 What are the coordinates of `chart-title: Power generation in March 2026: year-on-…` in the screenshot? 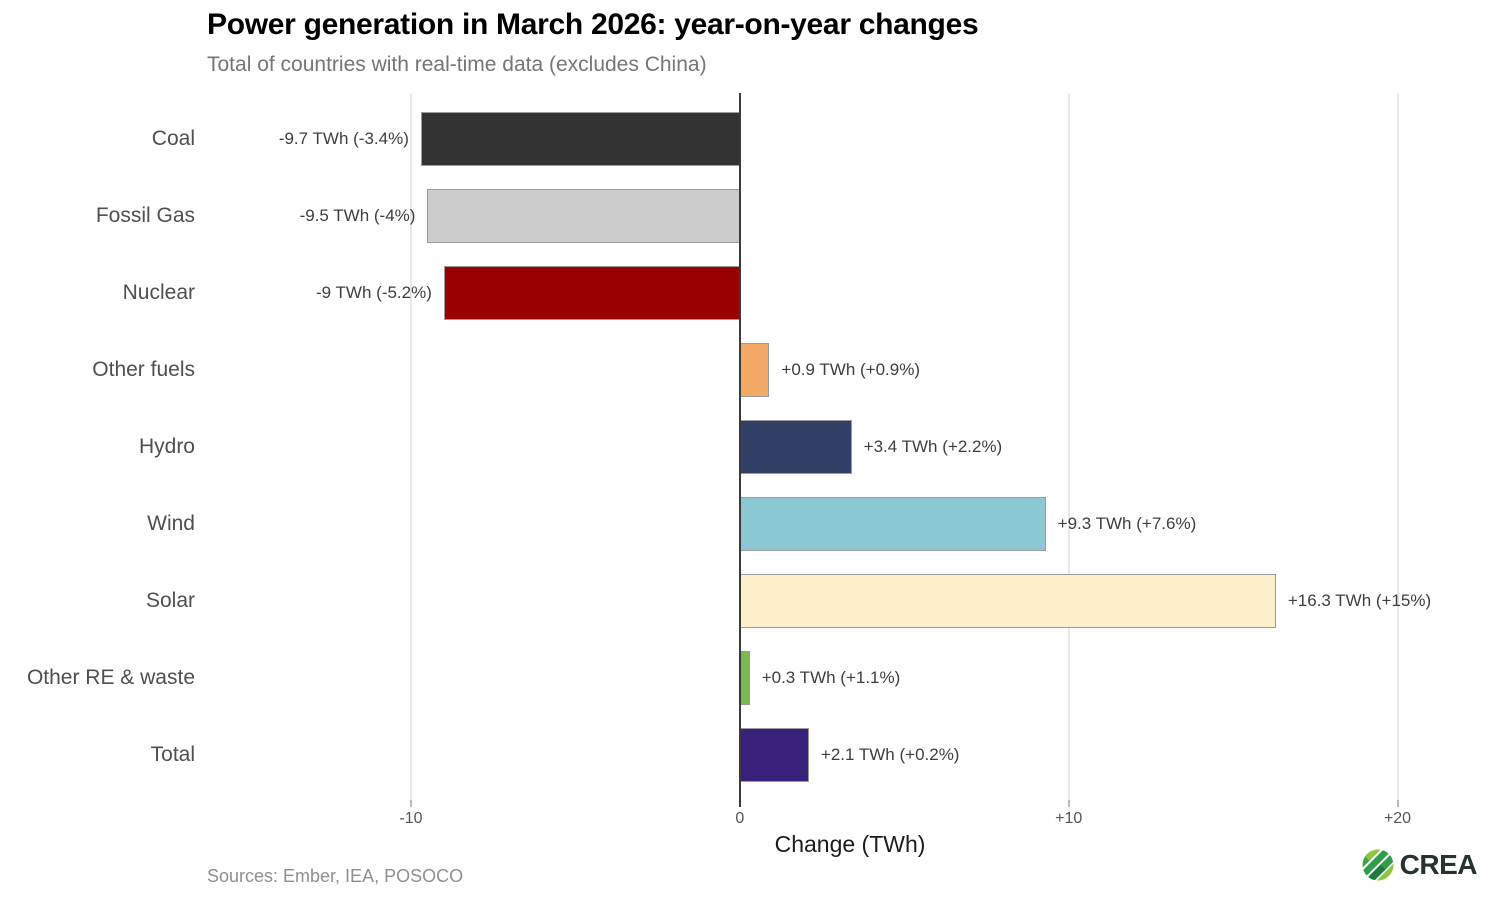 It's located at (593, 24).